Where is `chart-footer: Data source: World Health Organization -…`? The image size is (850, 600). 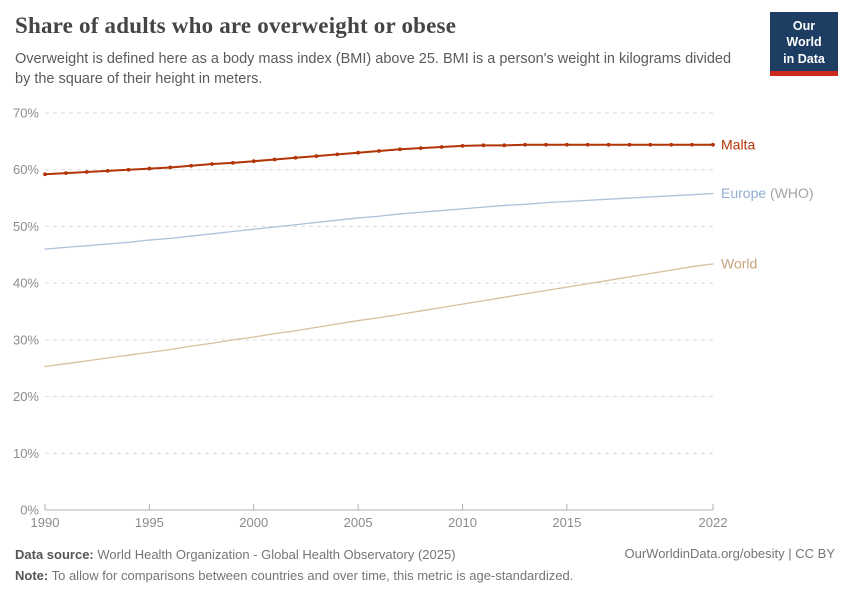
chart-footer: Data source: World Health Organization -… is located at coordinates (425, 566).